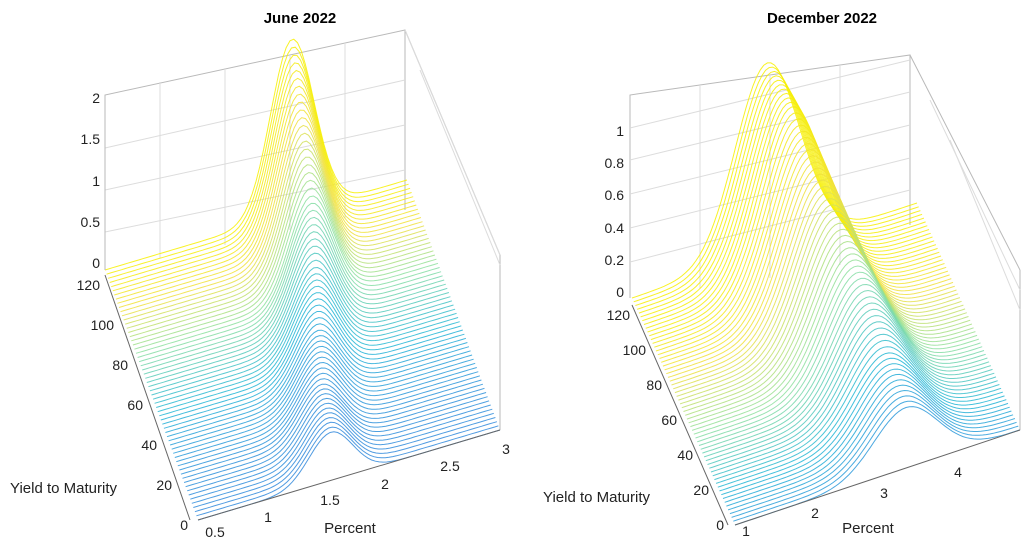  Describe the element at coordinates (330, 500) in the screenshot. I see `x-tick-label: 1.5` at that location.